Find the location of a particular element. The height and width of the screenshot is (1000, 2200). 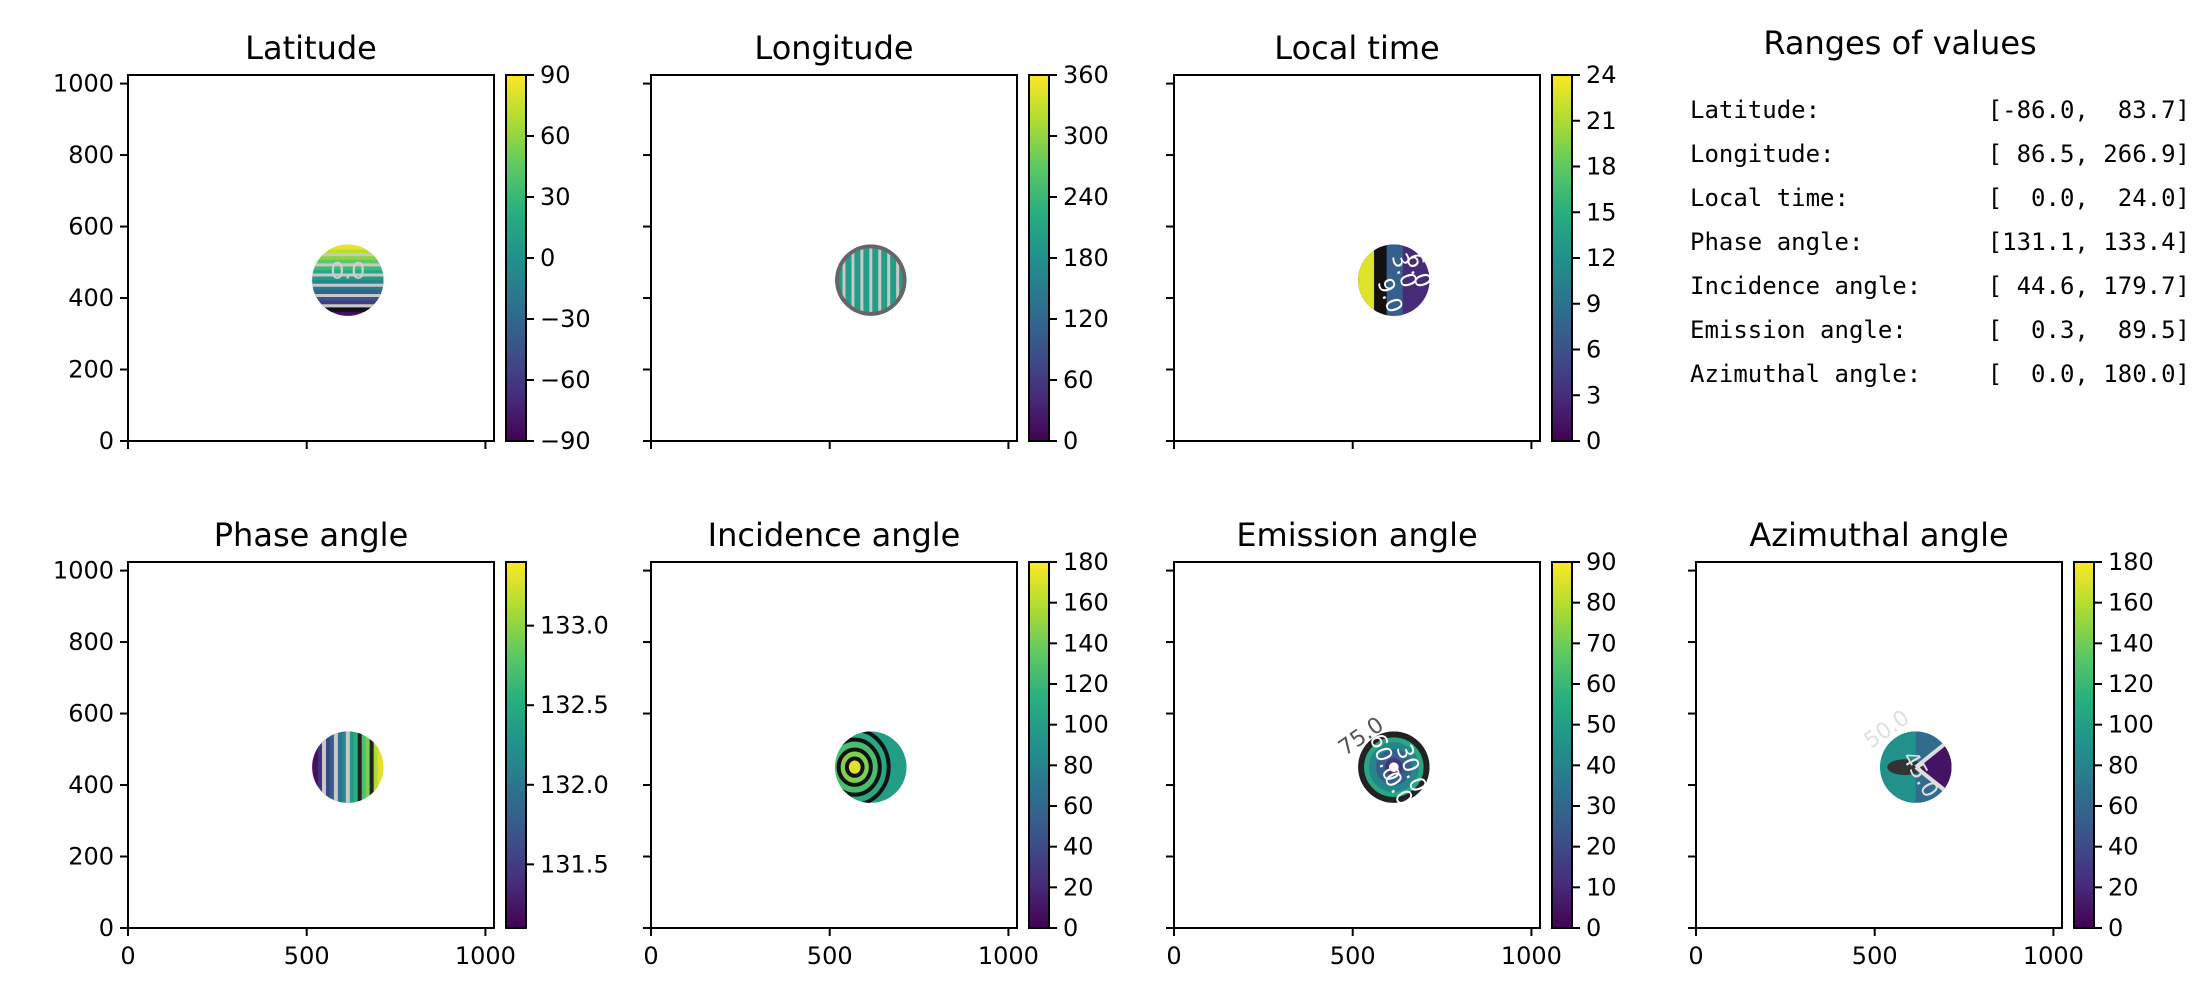

panel-title: Phase angle is located at coordinates (311, 535).